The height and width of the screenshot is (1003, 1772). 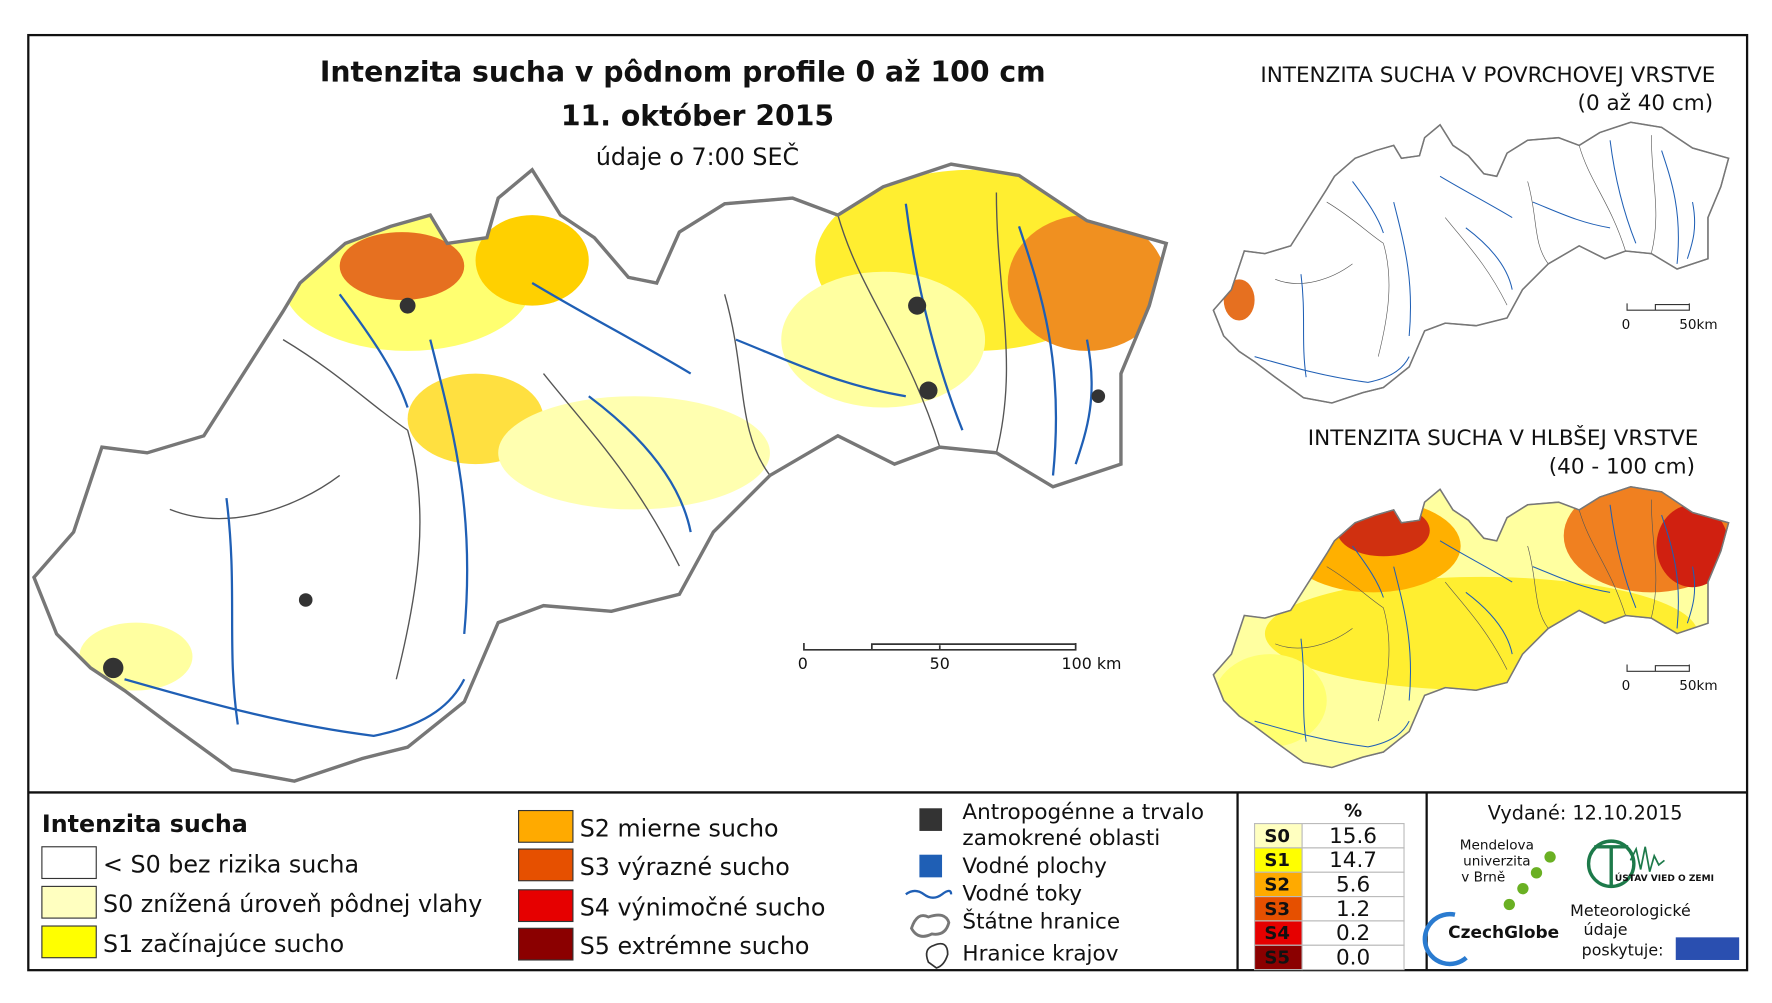 What do you see at coordinates (1585, 812) in the screenshot?
I see `issued-date: Vydané: 12.10.2015` at bounding box center [1585, 812].